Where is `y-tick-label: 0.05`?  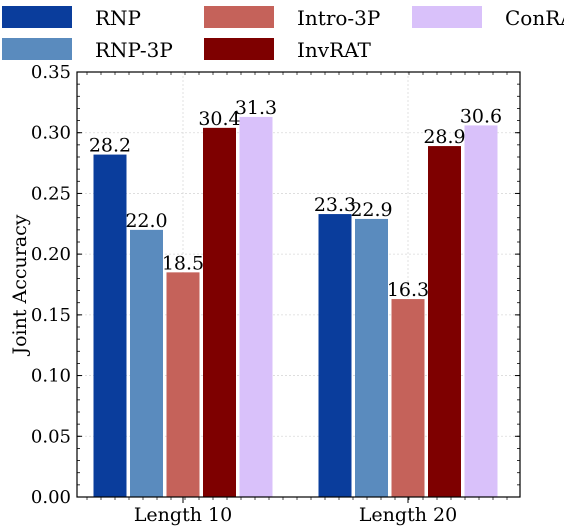 y-tick-label: 0.05 is located at coordinates (51, 436).